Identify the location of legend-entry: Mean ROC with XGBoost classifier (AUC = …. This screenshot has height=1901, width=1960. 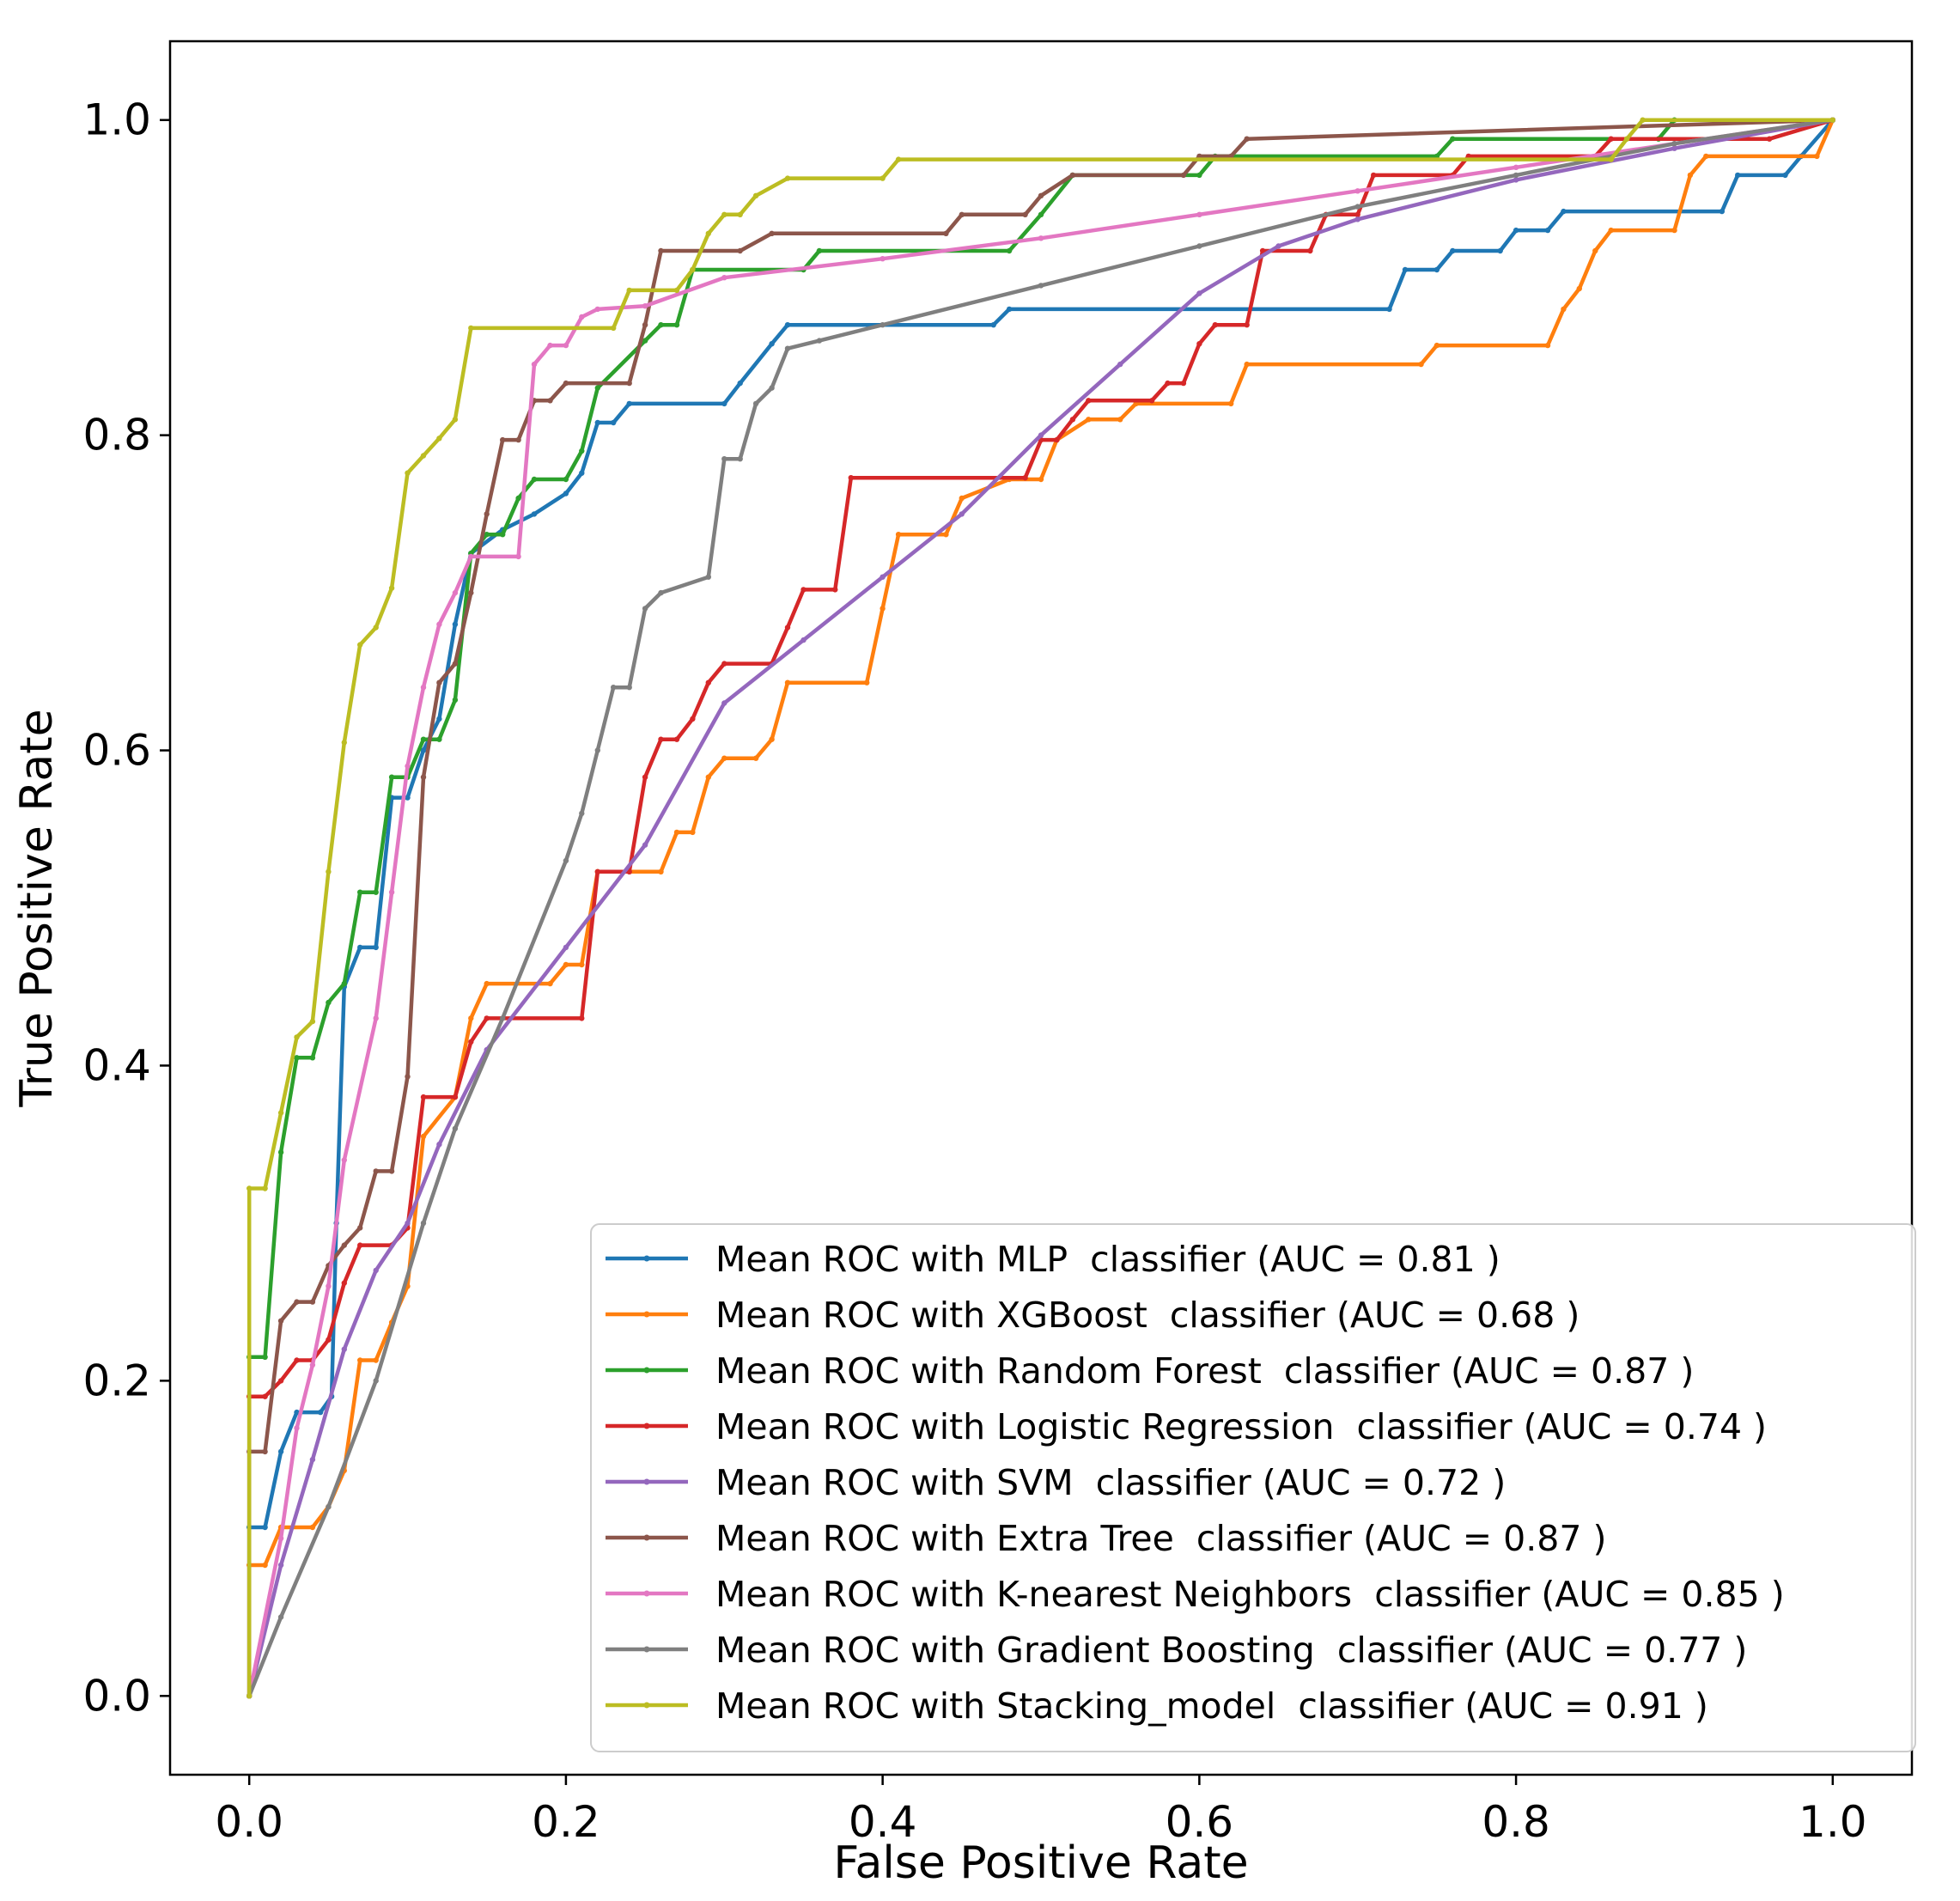
(1093, 1315).